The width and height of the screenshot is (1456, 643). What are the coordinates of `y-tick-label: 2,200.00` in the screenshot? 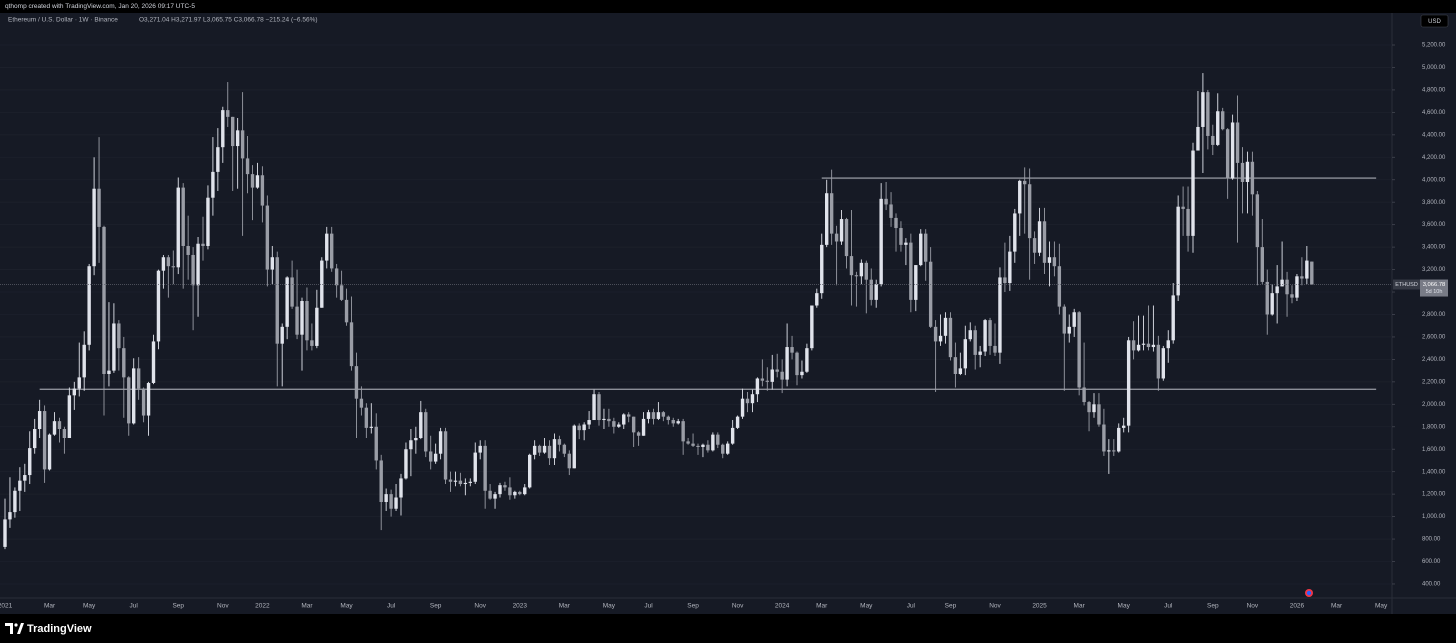 It's located at (1434, 382).